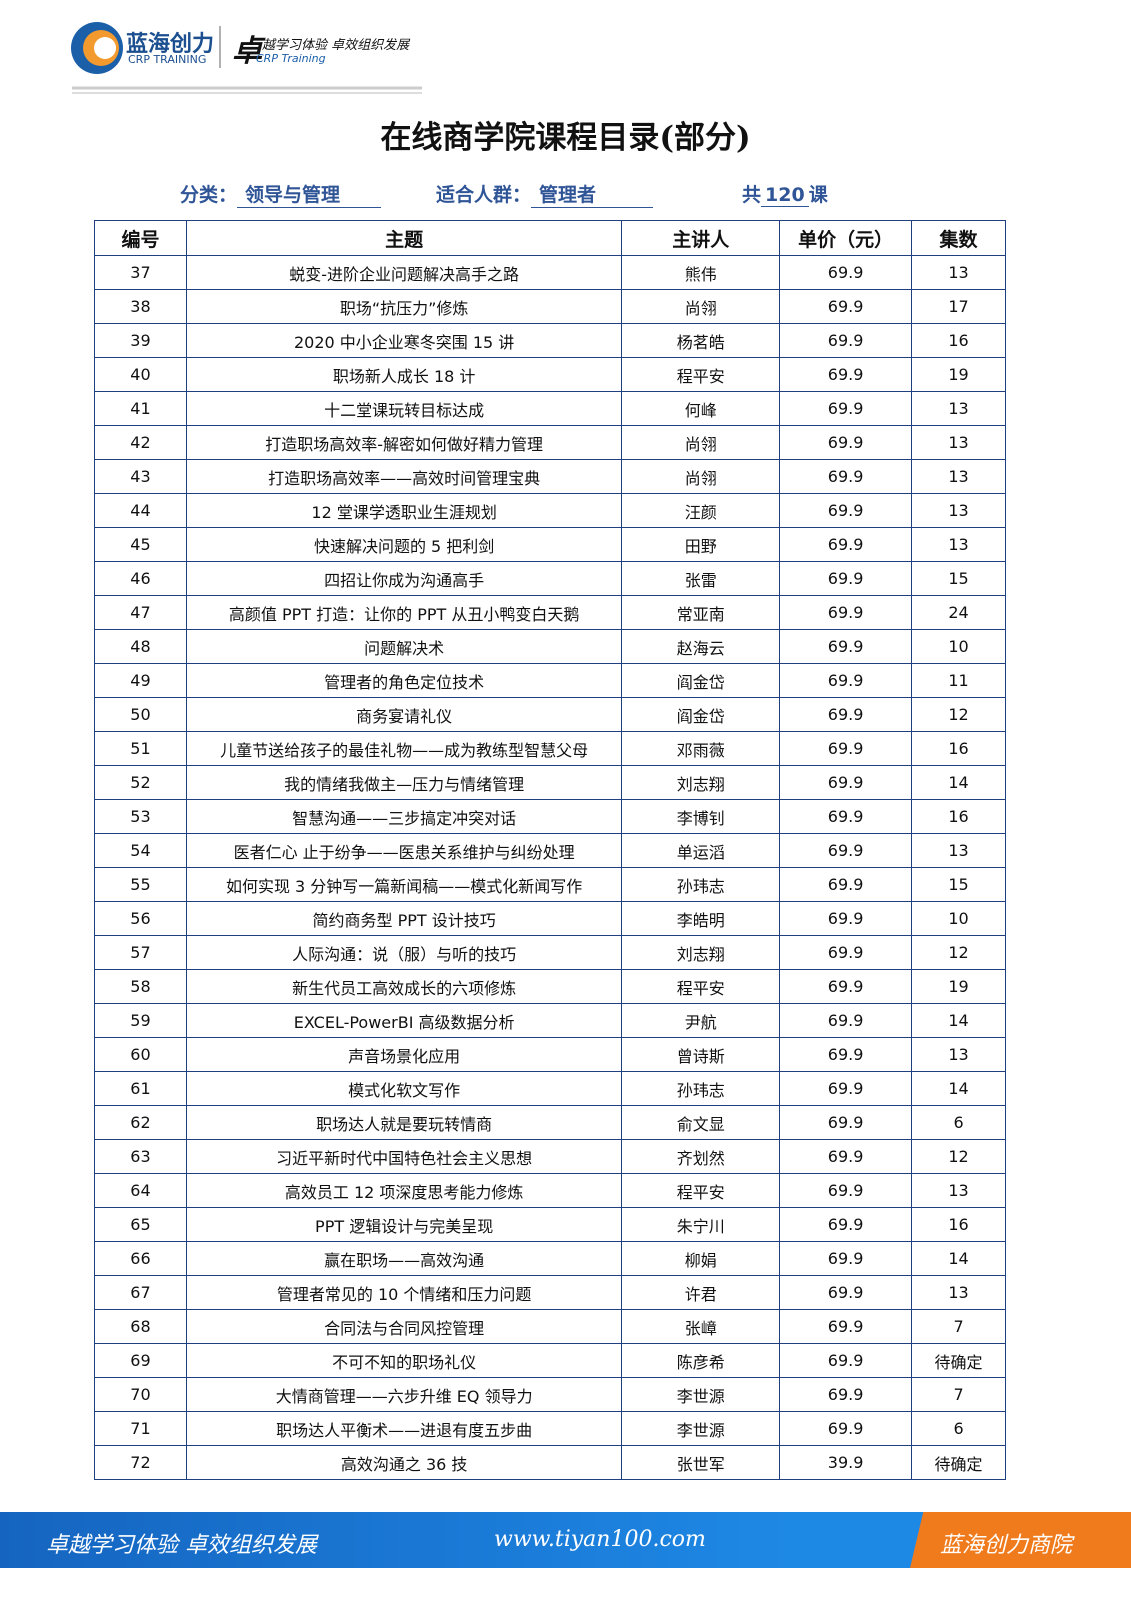 The image size is (1131, 1600). I want to click on table-cell: 高颜值 PPT 打造：让你的 PPT 从丑小鸭变白天鹅, so click(404, 612).